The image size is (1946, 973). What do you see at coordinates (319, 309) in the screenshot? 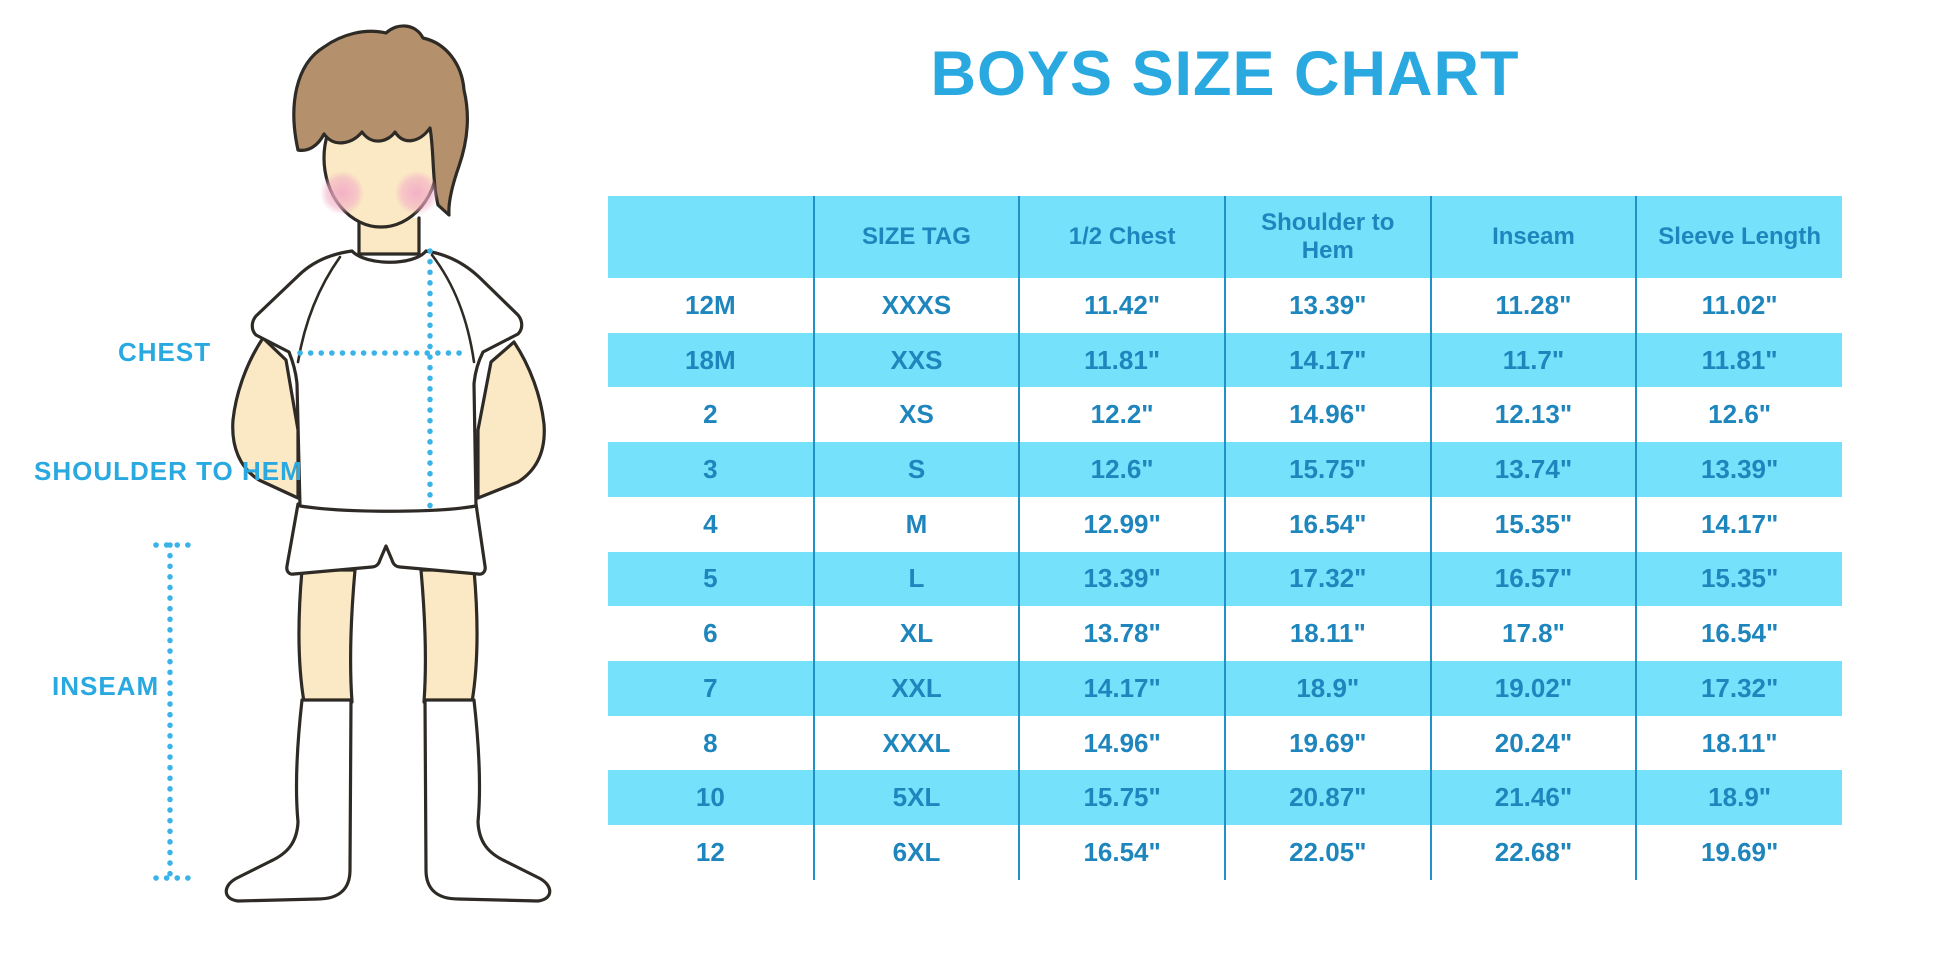
I see `tshirt-sleeve-seam-left` at bounding box center [319, 309].